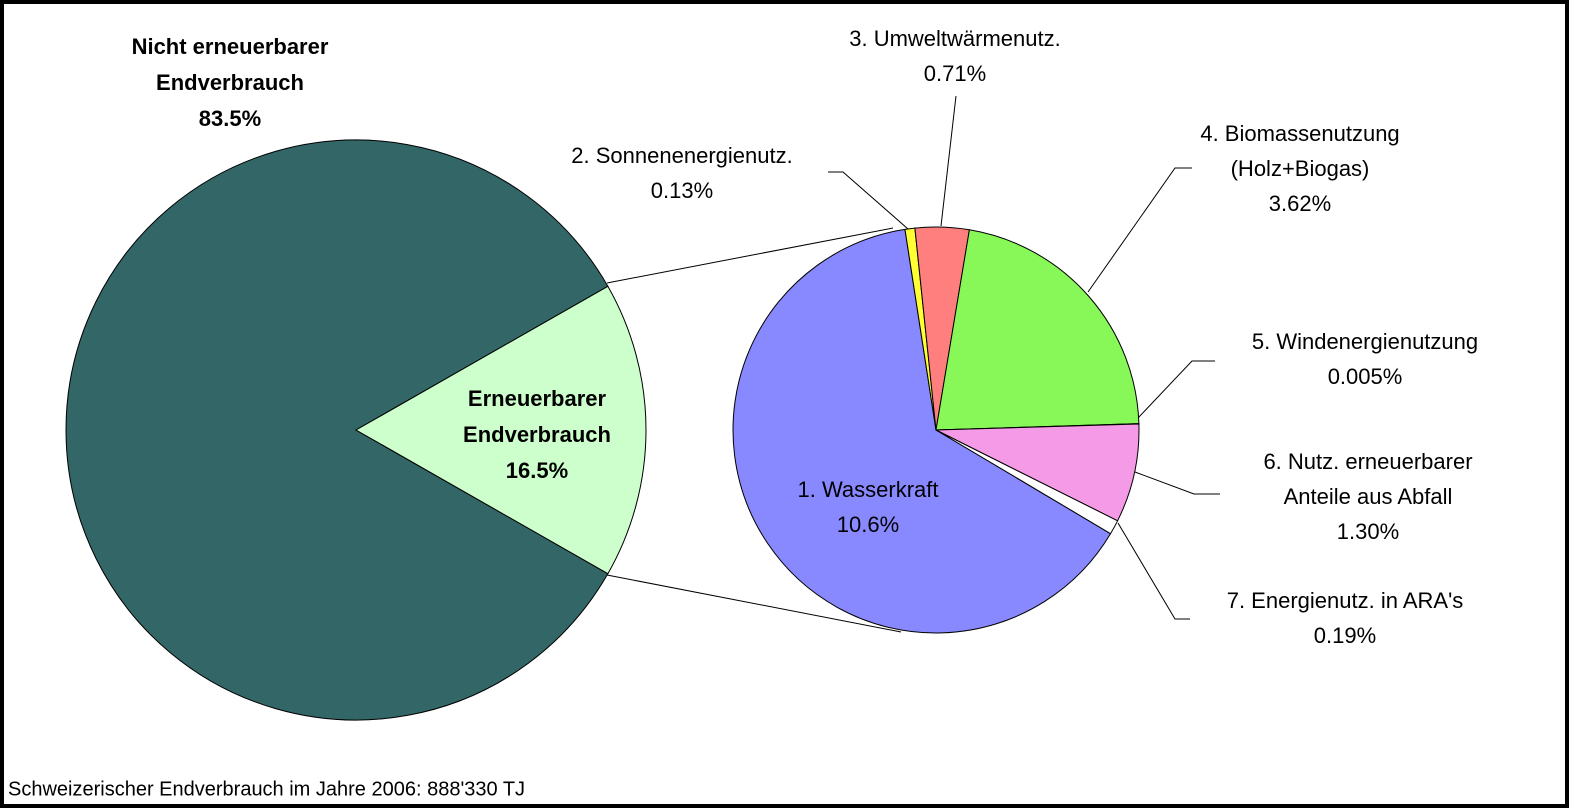  What do you see at coordinates (1368, 496) in the screenshot?
I see `slice-label: Anteile aus Abfall` at bounding box center [1368, 496].